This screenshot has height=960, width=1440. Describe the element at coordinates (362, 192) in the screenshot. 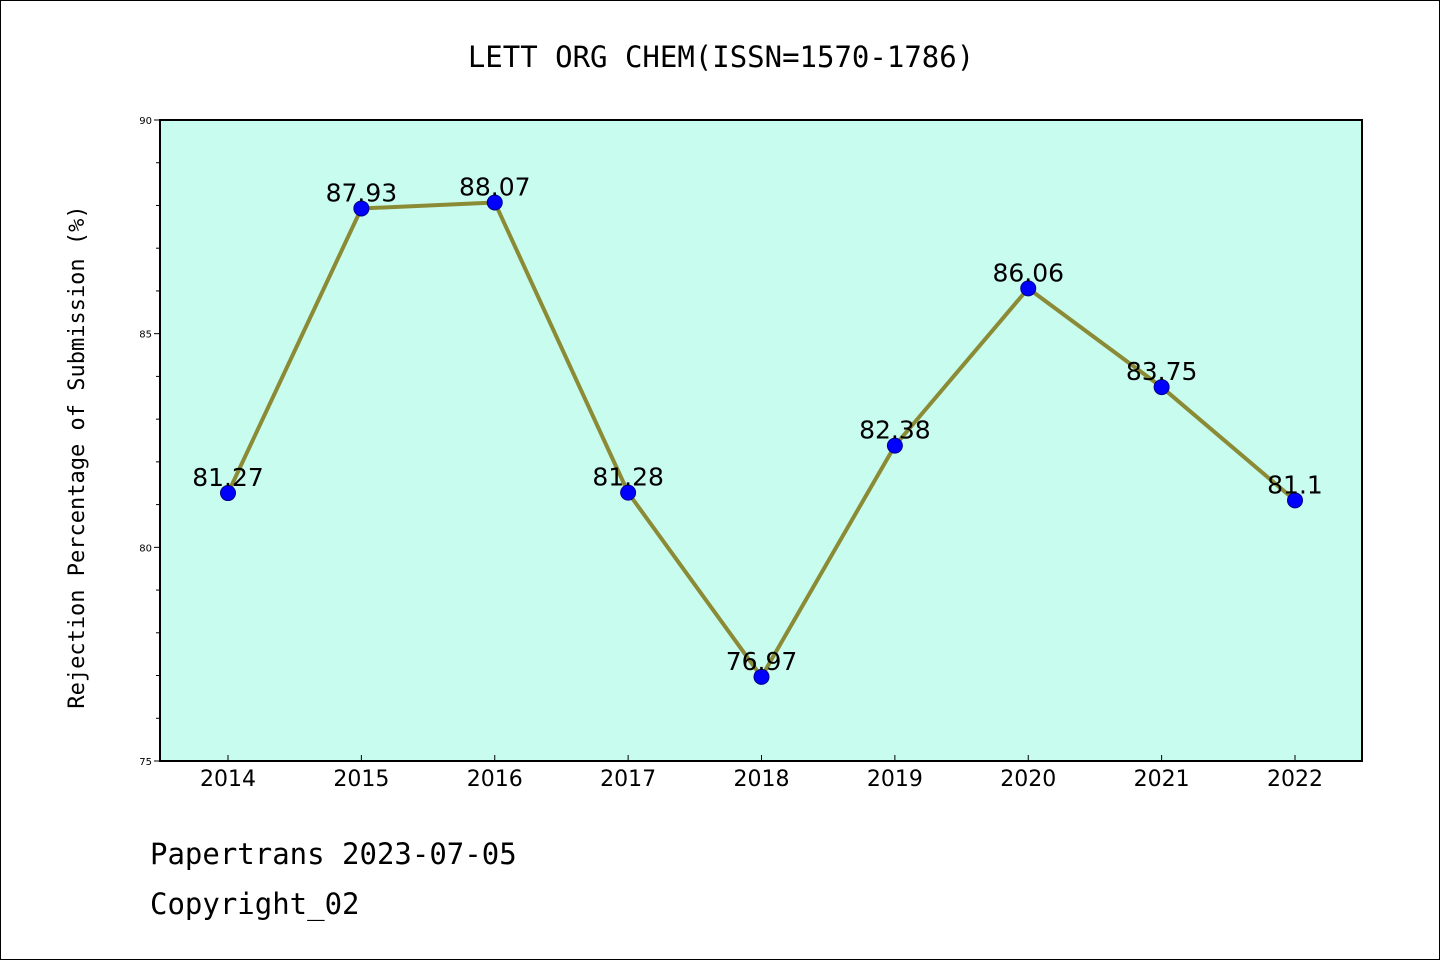

I see `data-label: 87.93` at that location.